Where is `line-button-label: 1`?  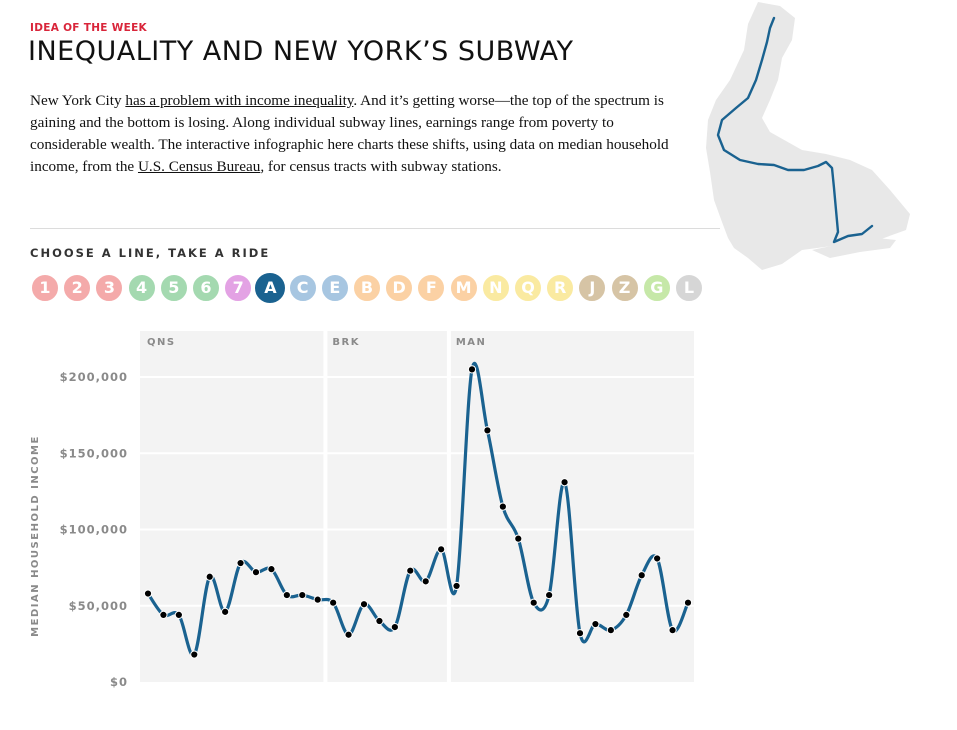 line-button-label: 1 is located at coordinates (45, 287).